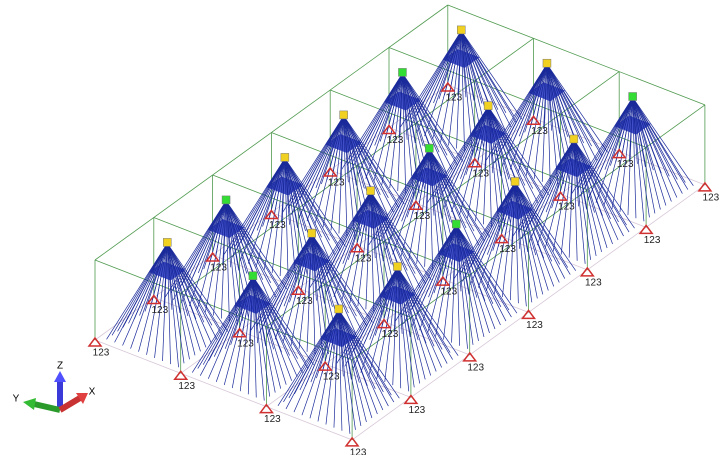 The image size is (721, 455). What do you see at coordinates (70, 404) in the screenshot?
I see `x-arrow` at bounding box center [70, 404].